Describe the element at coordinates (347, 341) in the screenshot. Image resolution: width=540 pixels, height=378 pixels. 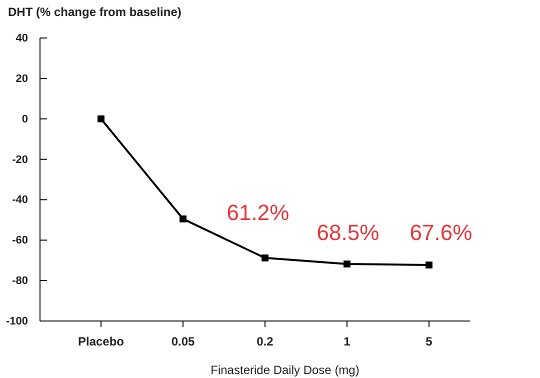
I see `x-tick-label: 1` at that location.